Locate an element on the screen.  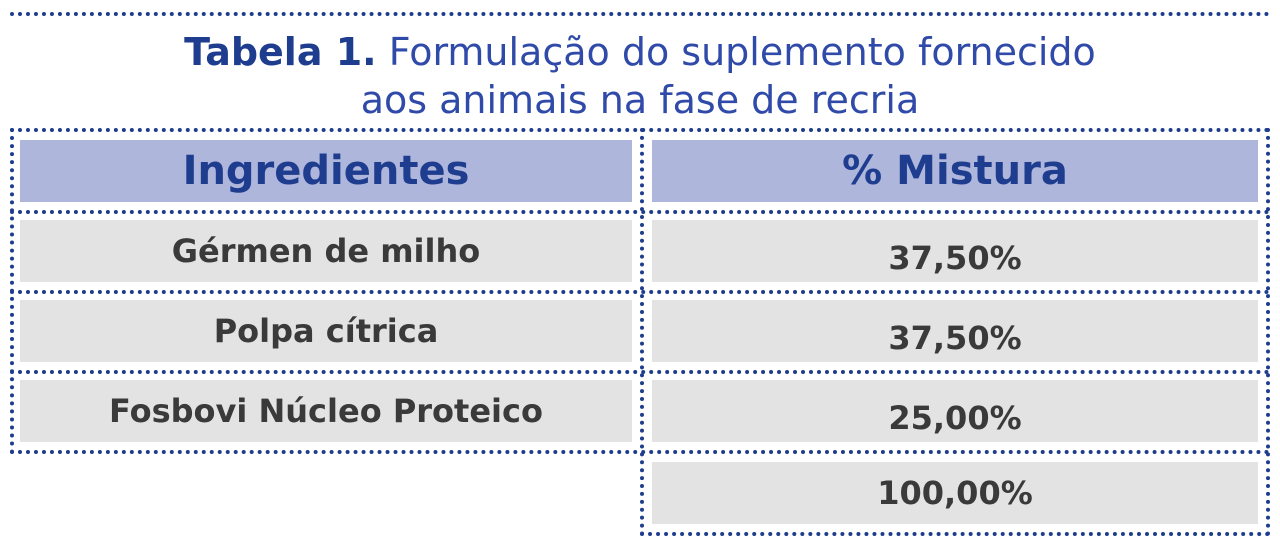
table-left-border is located at coordinates (12, 291).